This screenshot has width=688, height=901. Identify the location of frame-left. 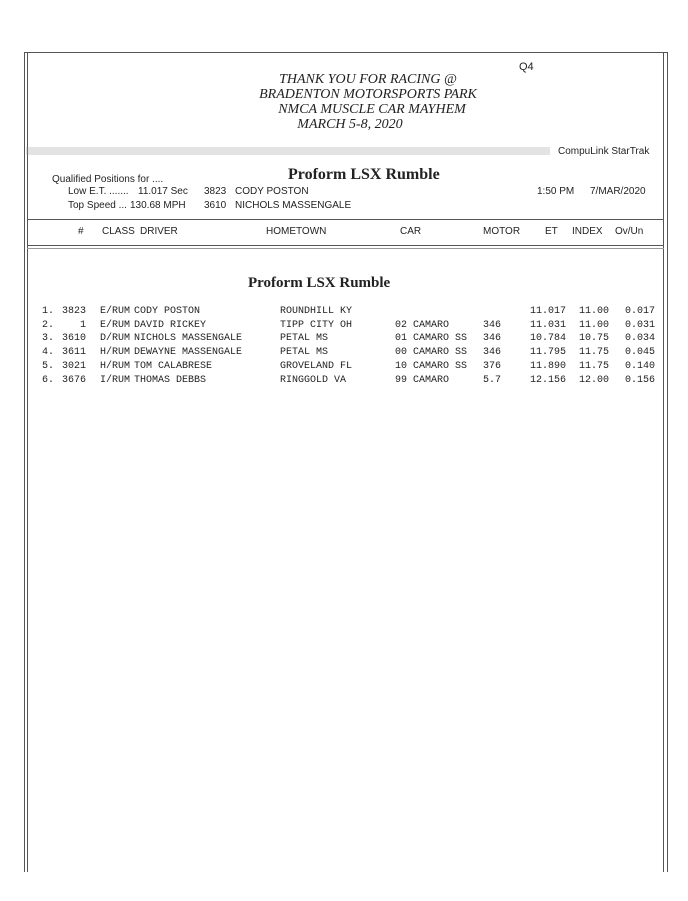
(24, 462).